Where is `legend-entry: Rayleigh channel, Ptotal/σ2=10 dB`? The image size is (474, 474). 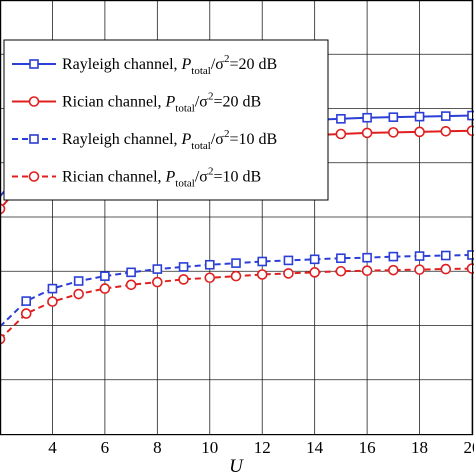 legend-entry: Rayleigh channel, Ptotal/σ2=10 dB is located at coordinates (144, 140).